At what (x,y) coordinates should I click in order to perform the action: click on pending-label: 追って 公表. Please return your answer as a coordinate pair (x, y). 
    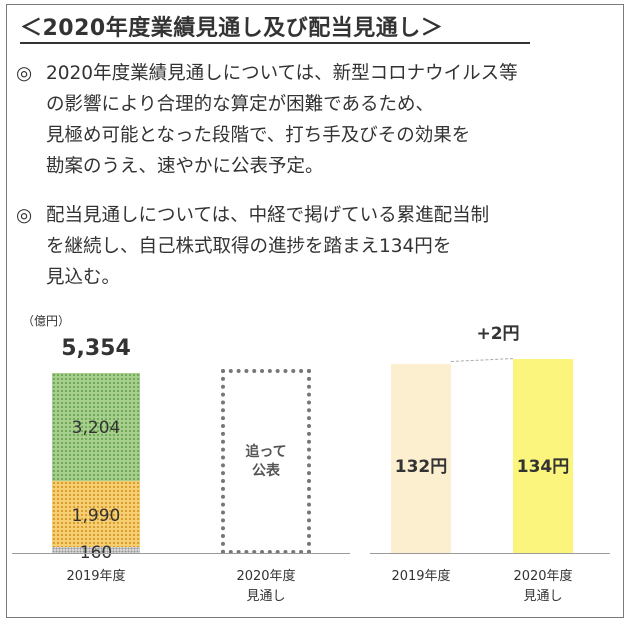
    Looking at the image, I should click on (266, 462).